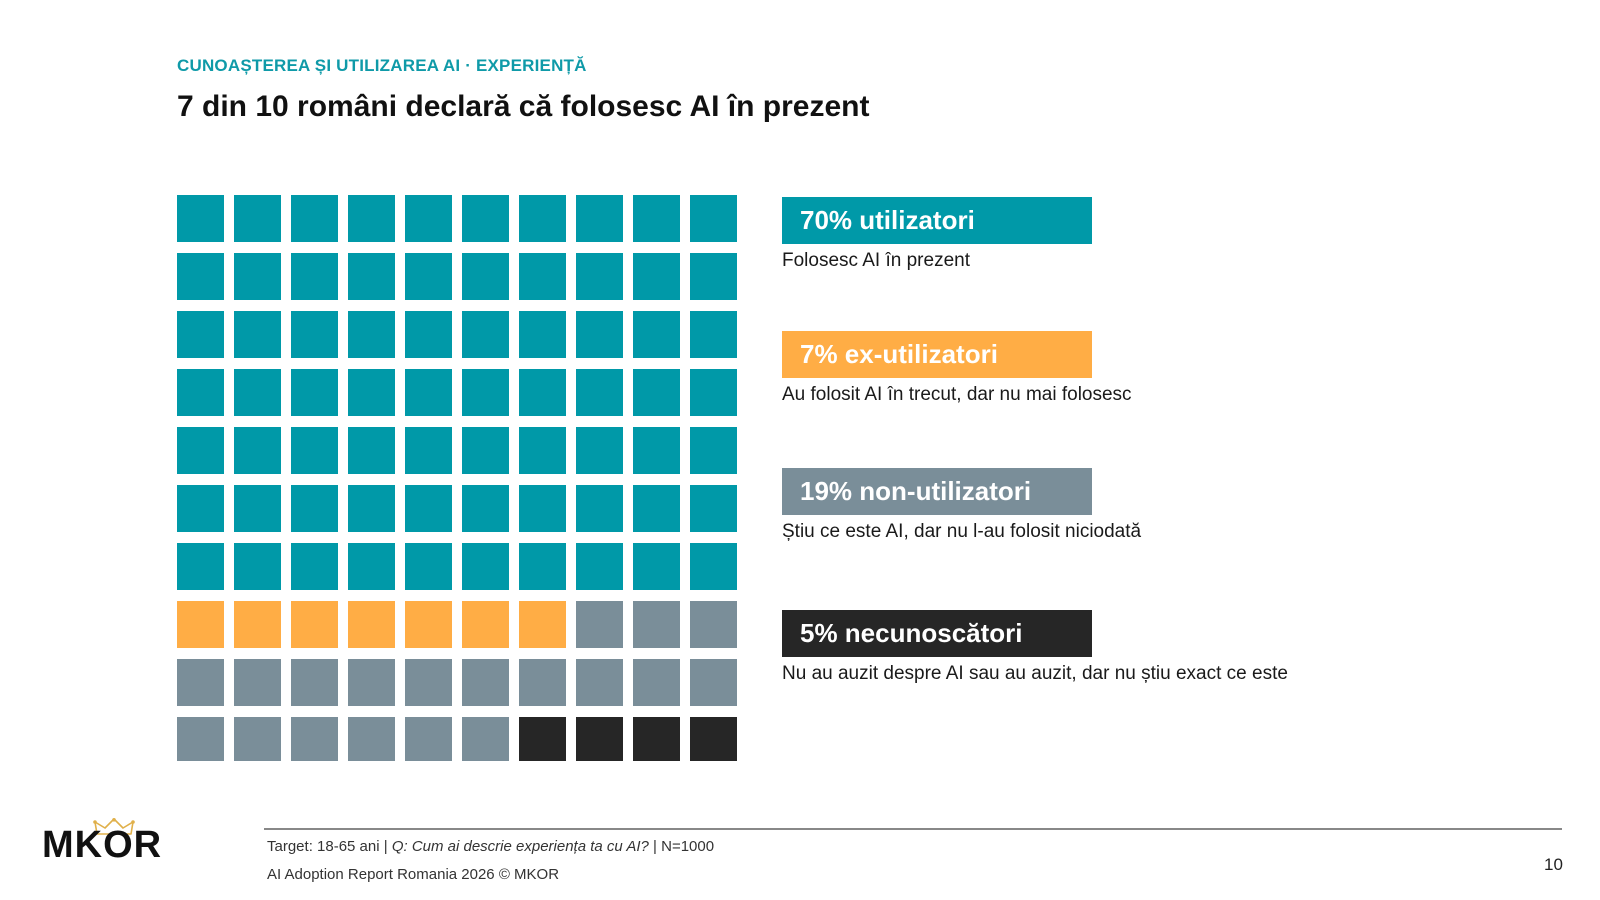  I want to click on mkor-logo: MKOR, so click(102, 845).